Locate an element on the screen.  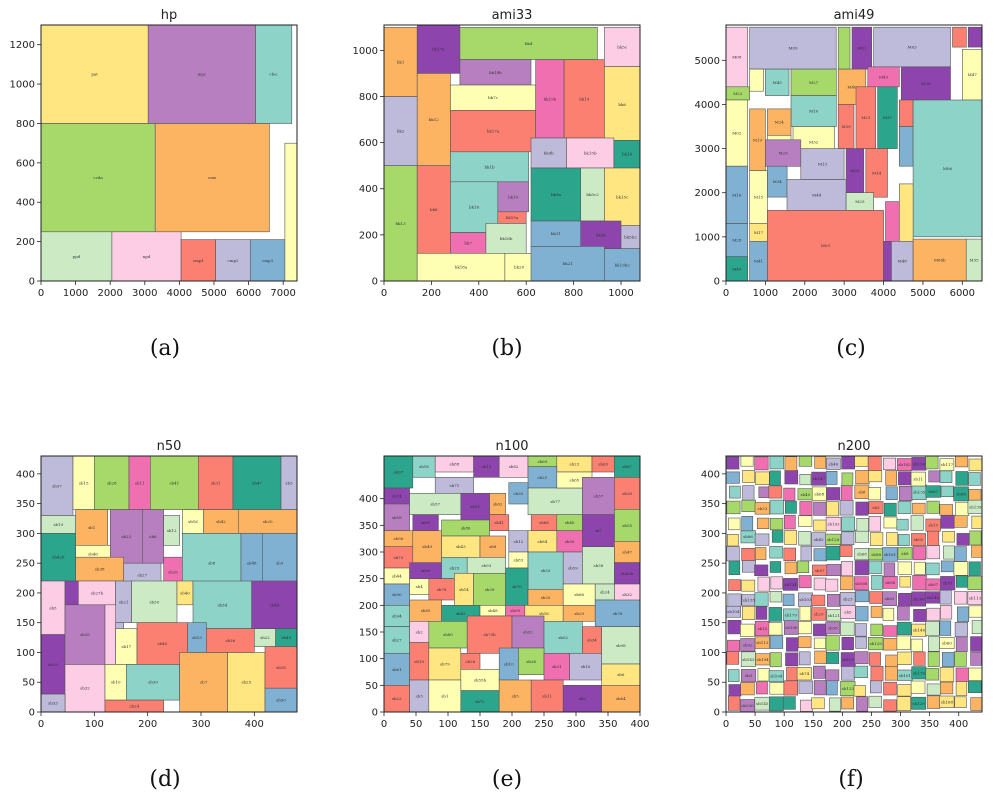
block-sb3 is located at coordinates (876, 507).